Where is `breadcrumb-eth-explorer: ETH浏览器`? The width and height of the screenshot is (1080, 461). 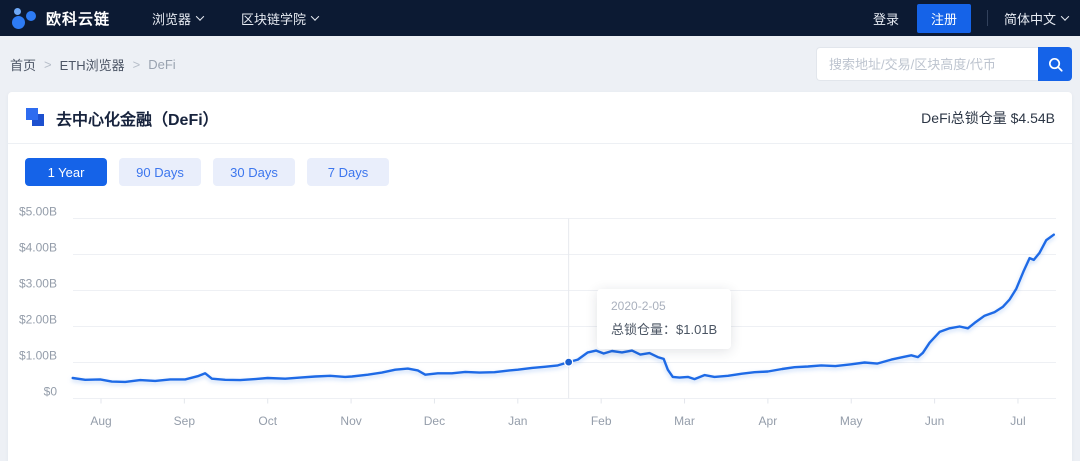
breadcrumb-eth-explorer: ETH浏览器 is located at coordinates (92, 65).